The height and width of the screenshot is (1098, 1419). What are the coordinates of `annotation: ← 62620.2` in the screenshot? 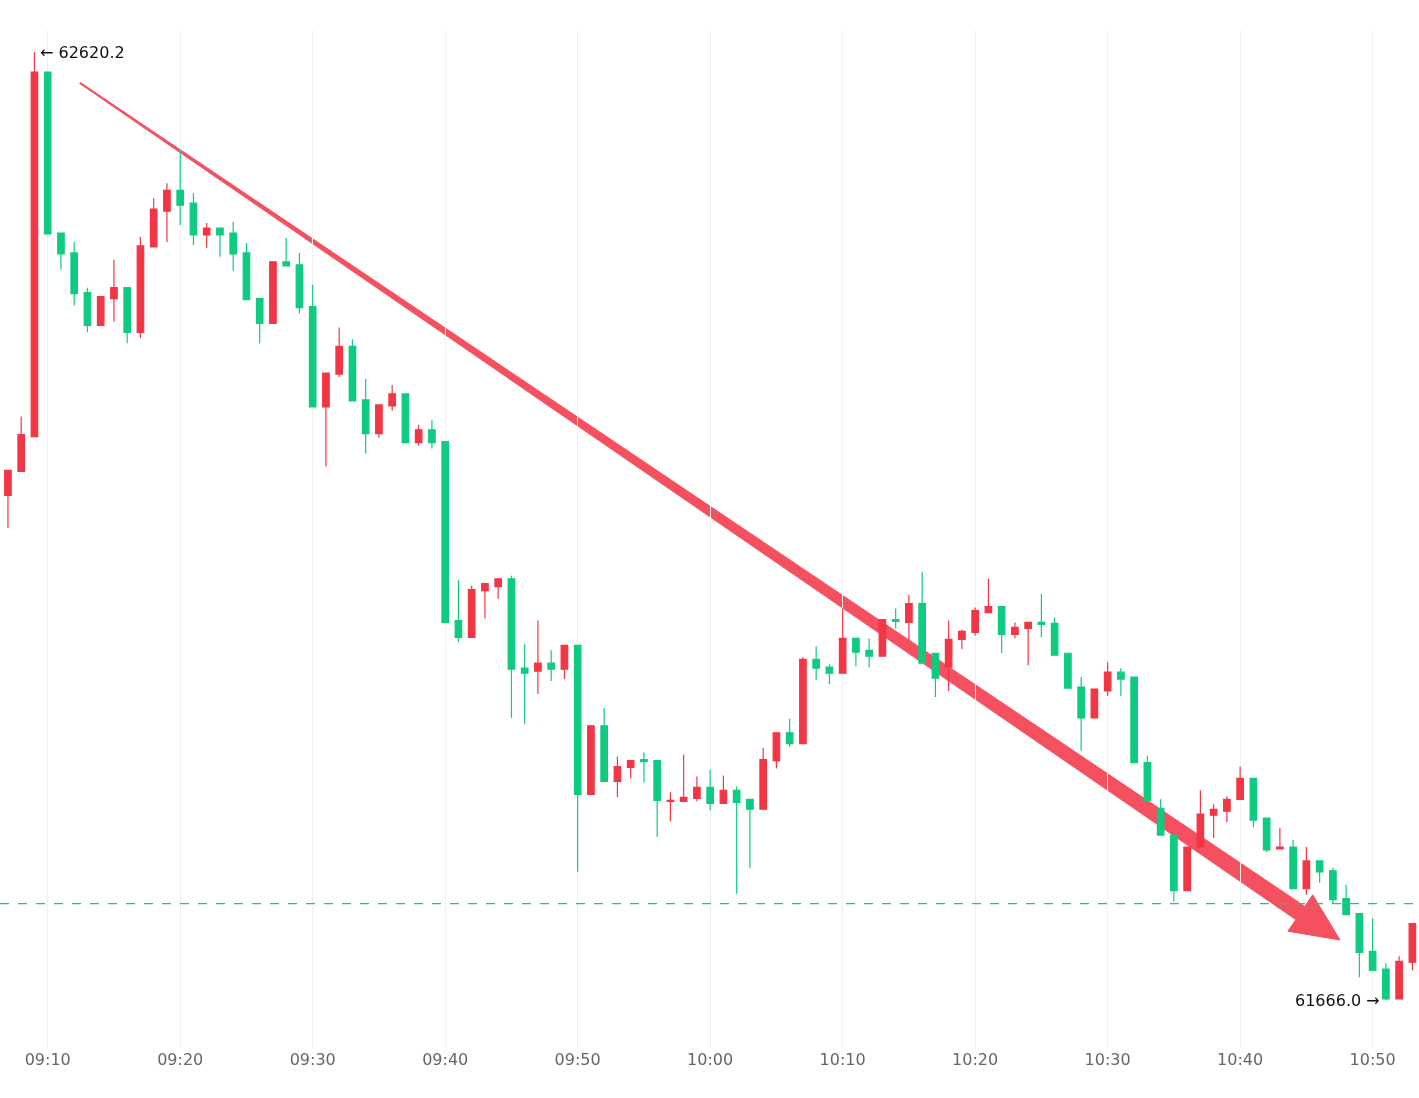 It's located at (82, 52).